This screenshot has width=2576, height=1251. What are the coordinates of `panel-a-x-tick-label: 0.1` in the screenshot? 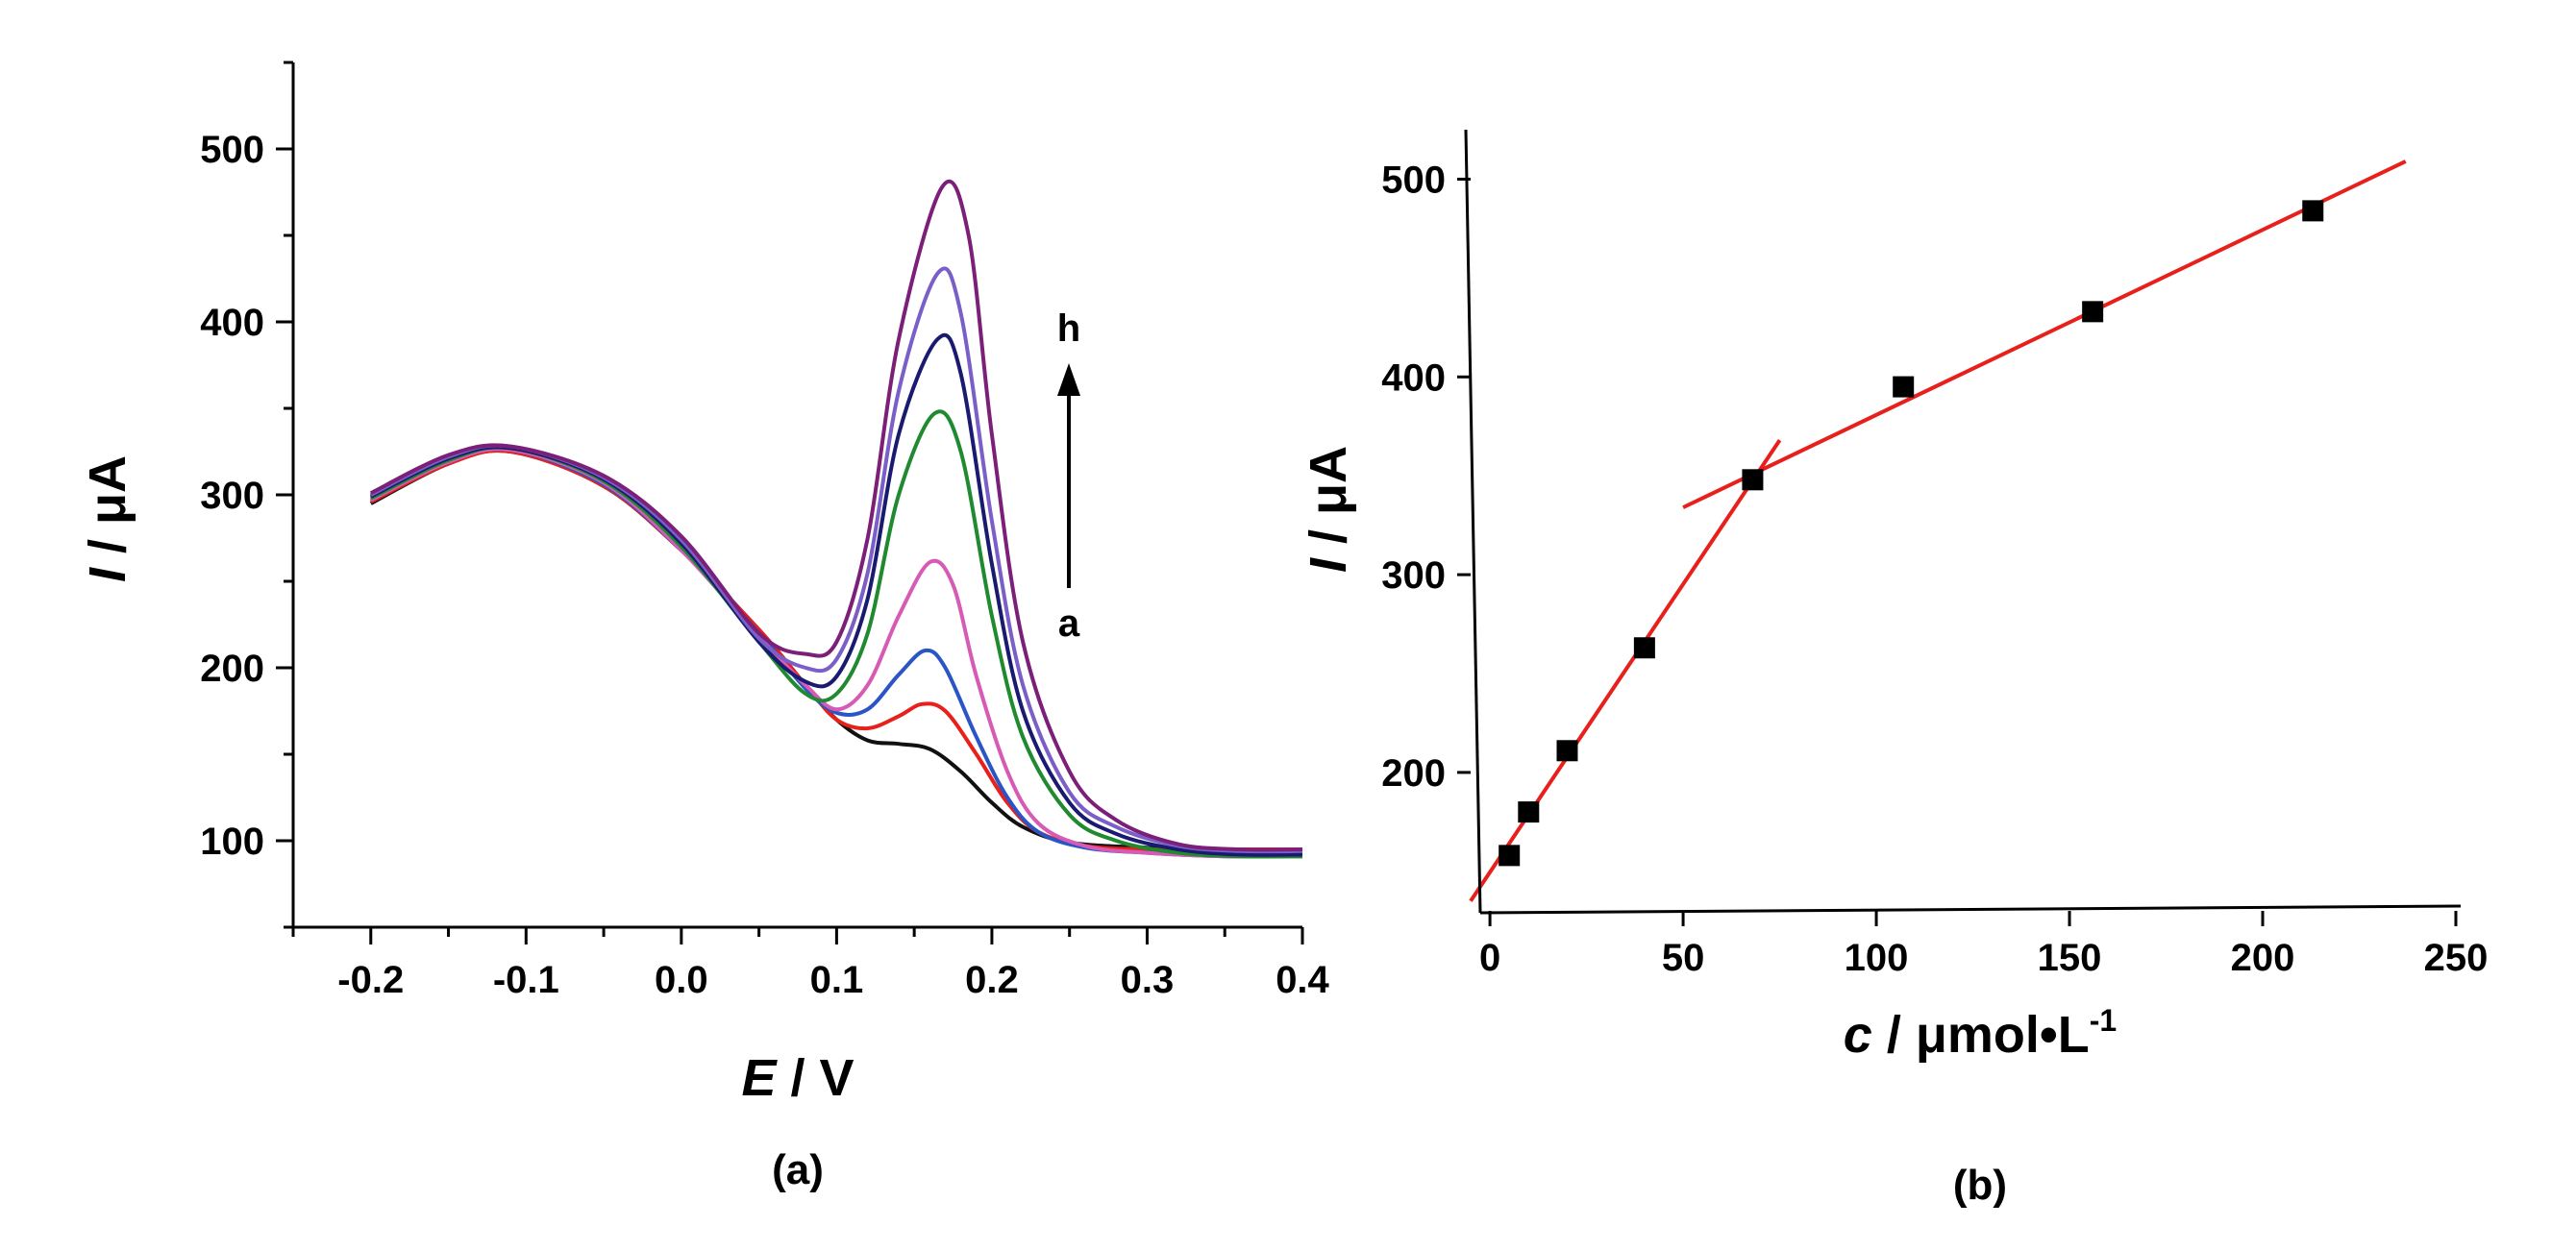 It's located at (837, 980).